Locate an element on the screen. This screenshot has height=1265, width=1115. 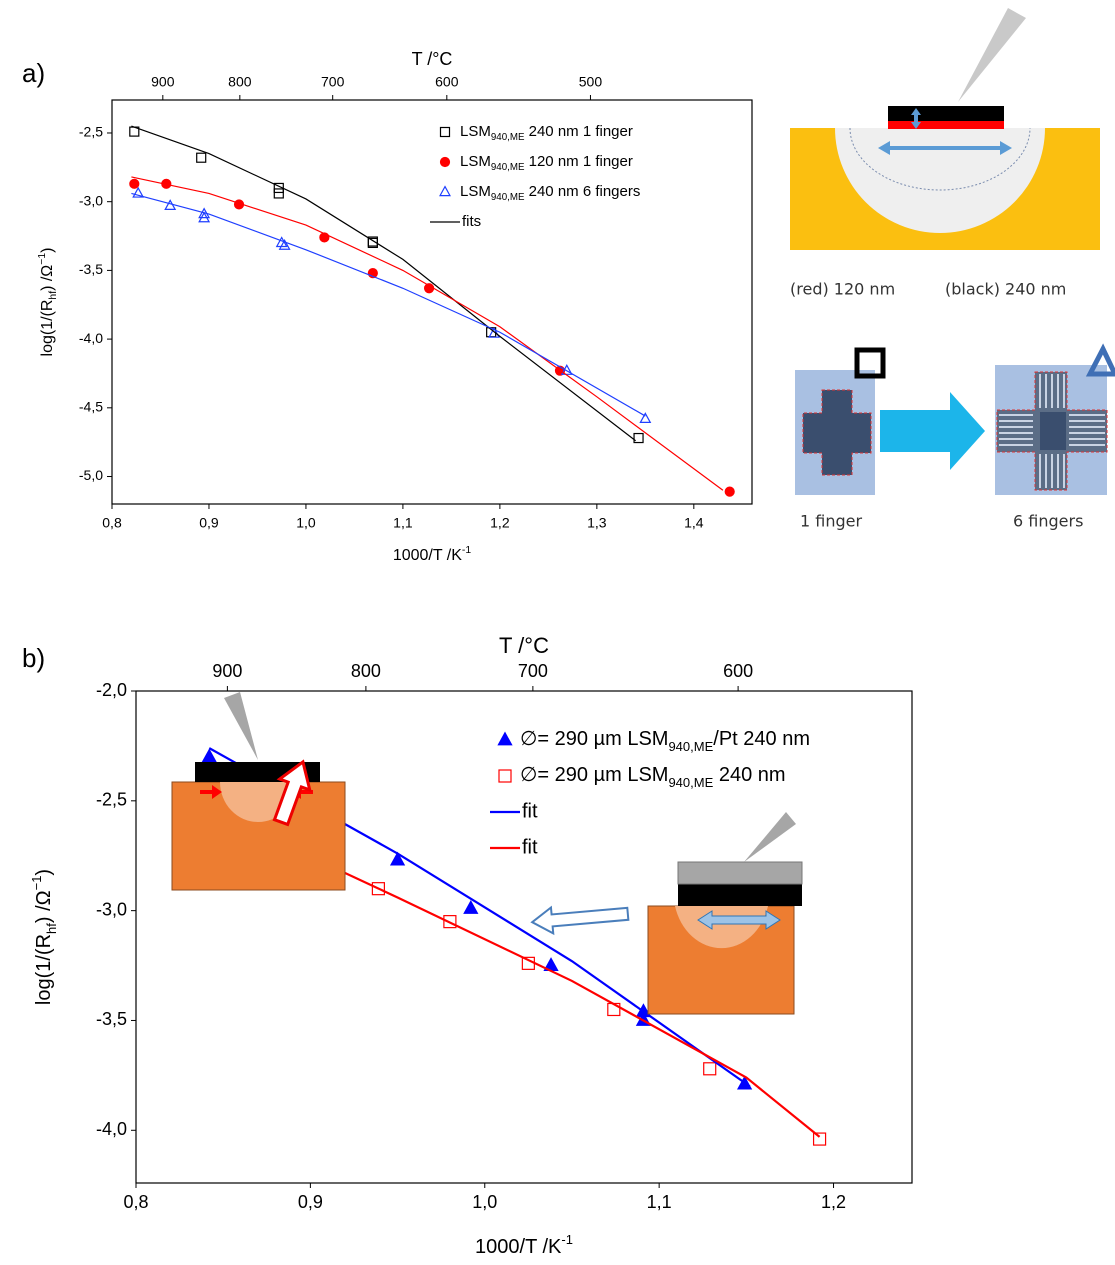
zone-outline is located at coordinates (940, 159).